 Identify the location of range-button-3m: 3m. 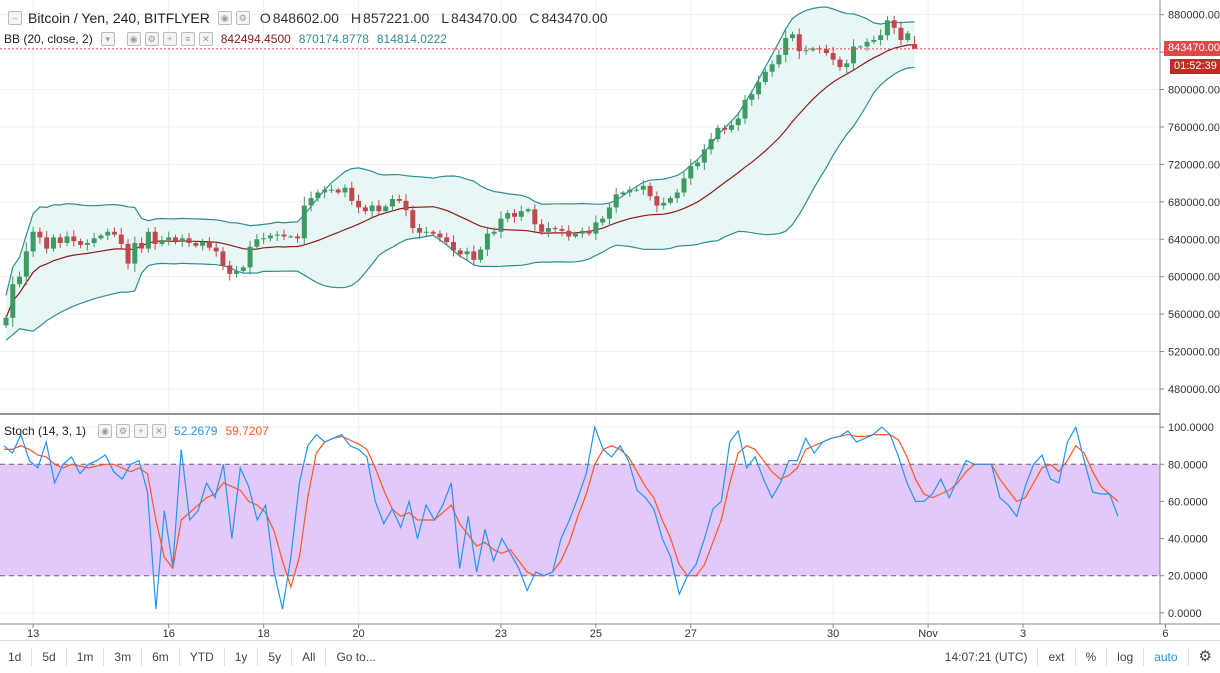
(123, 657).